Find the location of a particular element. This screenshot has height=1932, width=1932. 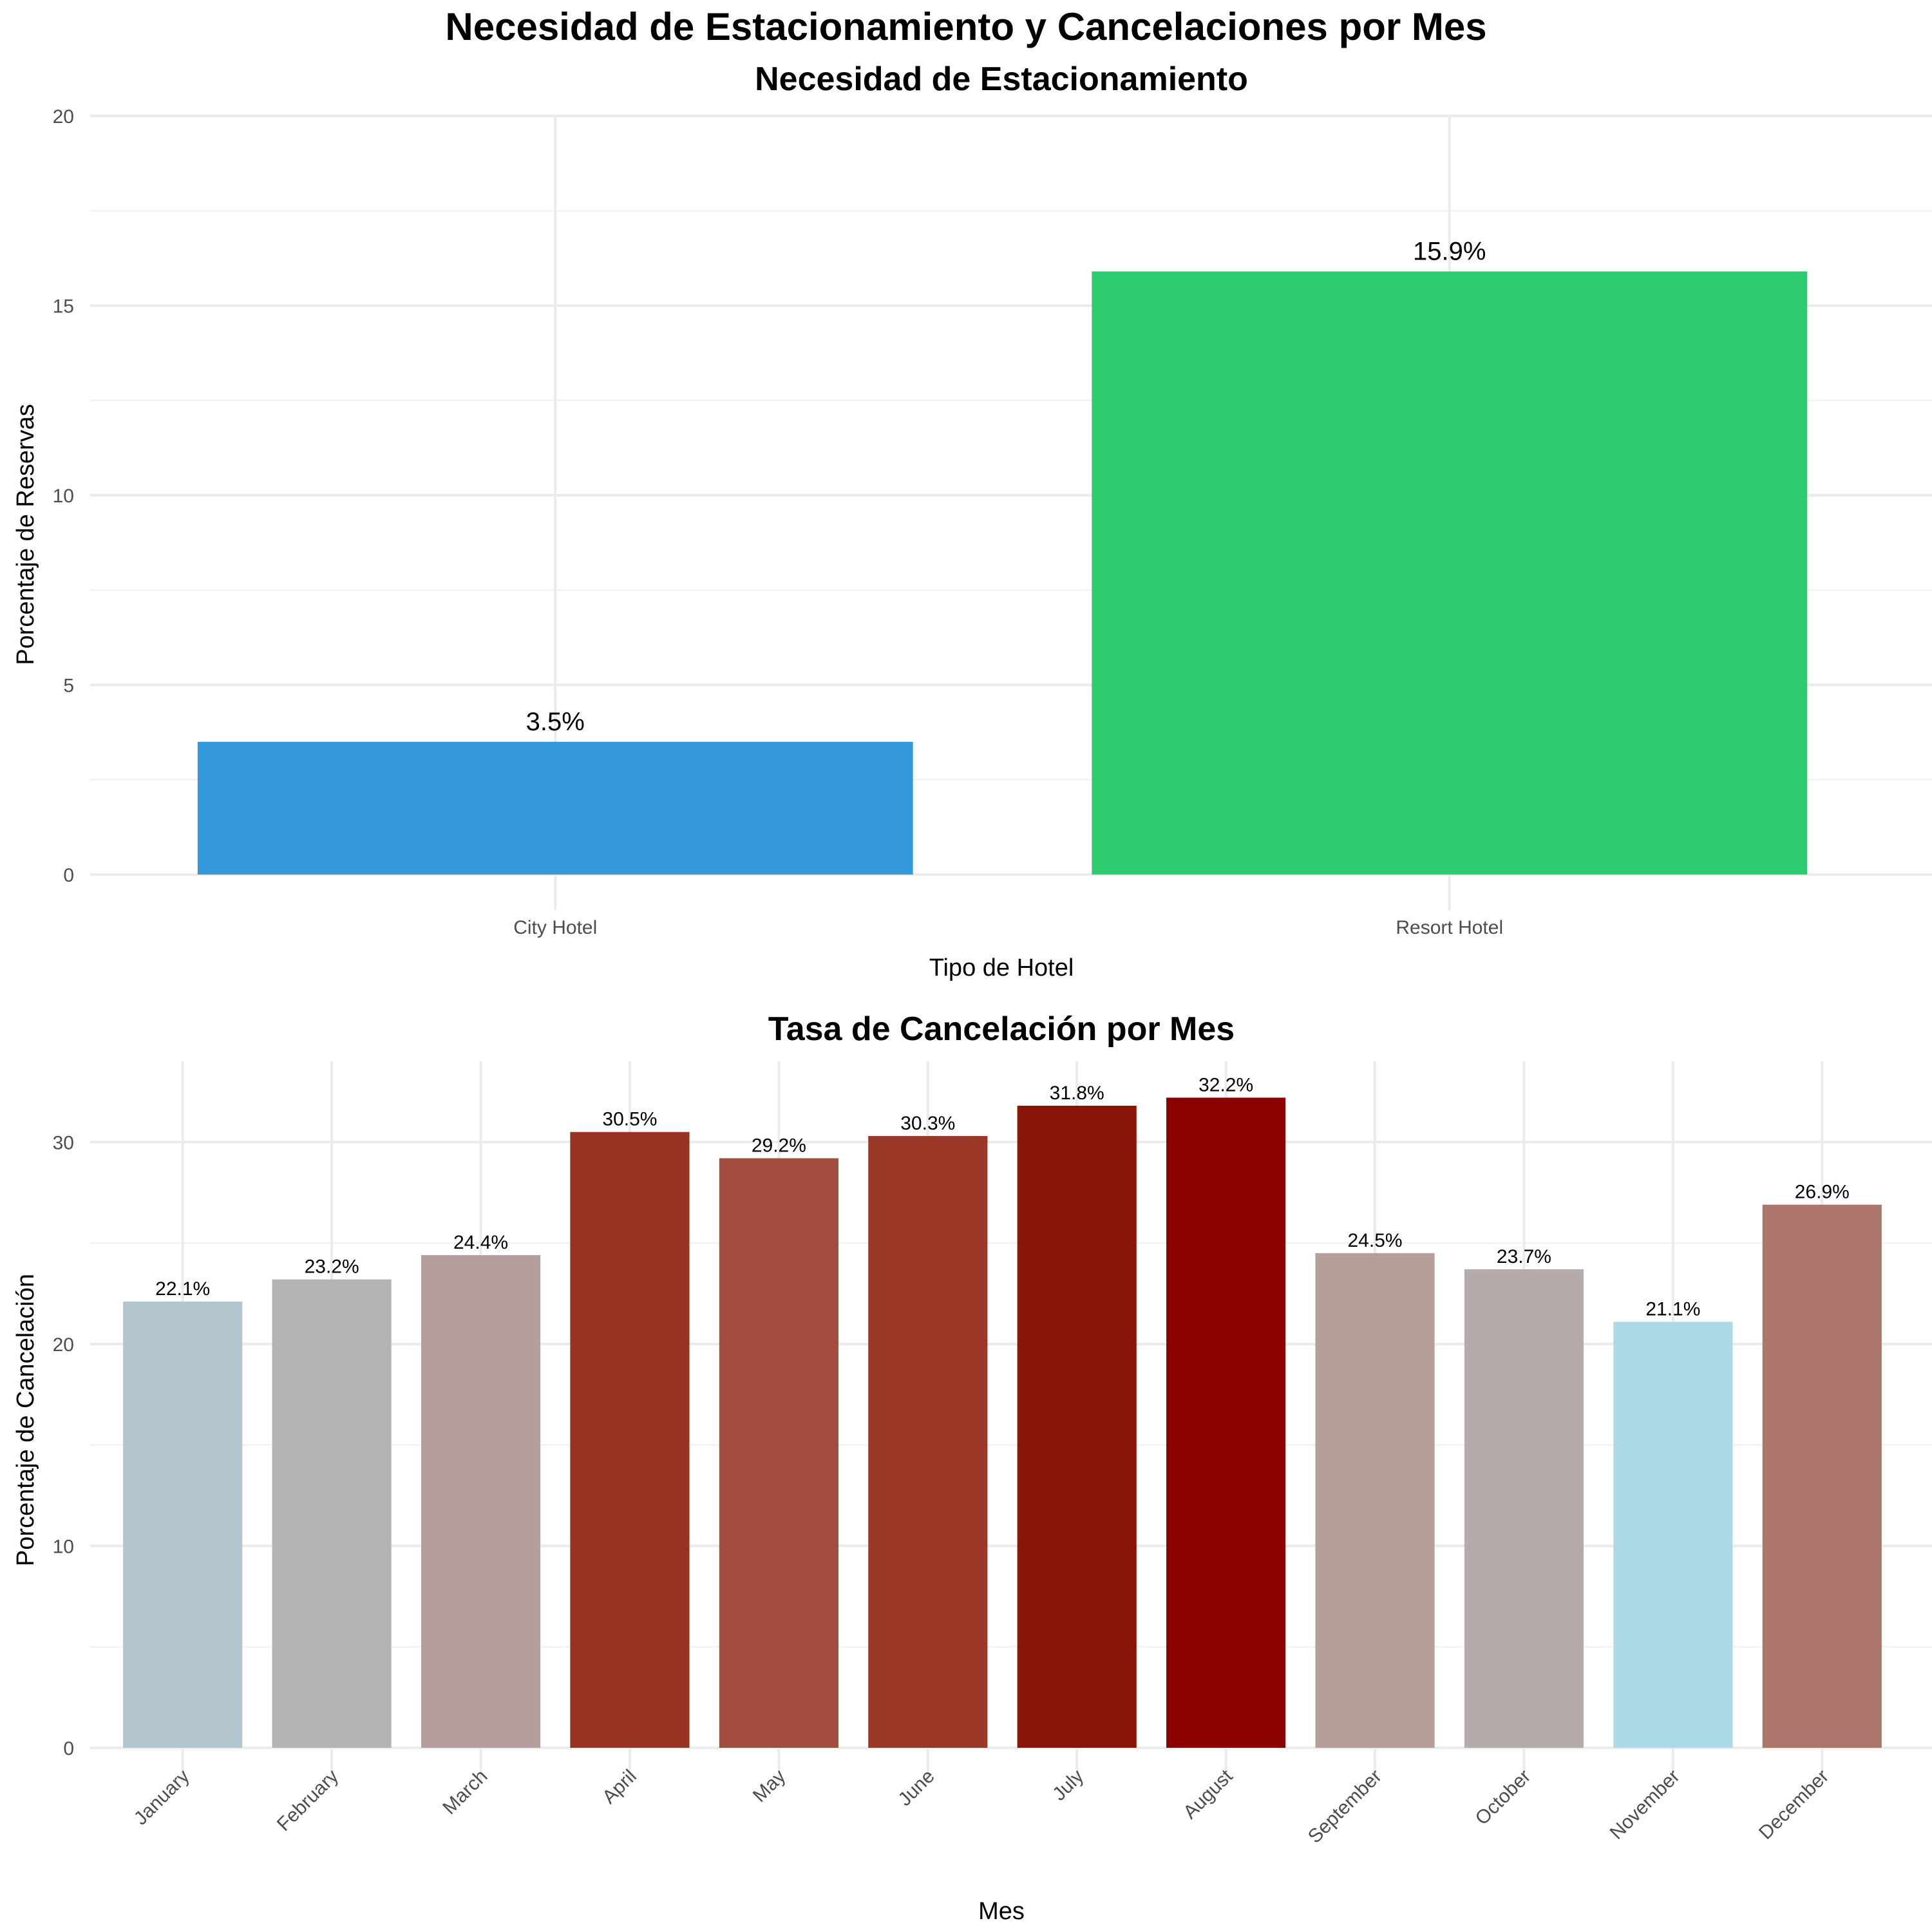

cancellation-bar-november is located at coordinates (1673, 1535).